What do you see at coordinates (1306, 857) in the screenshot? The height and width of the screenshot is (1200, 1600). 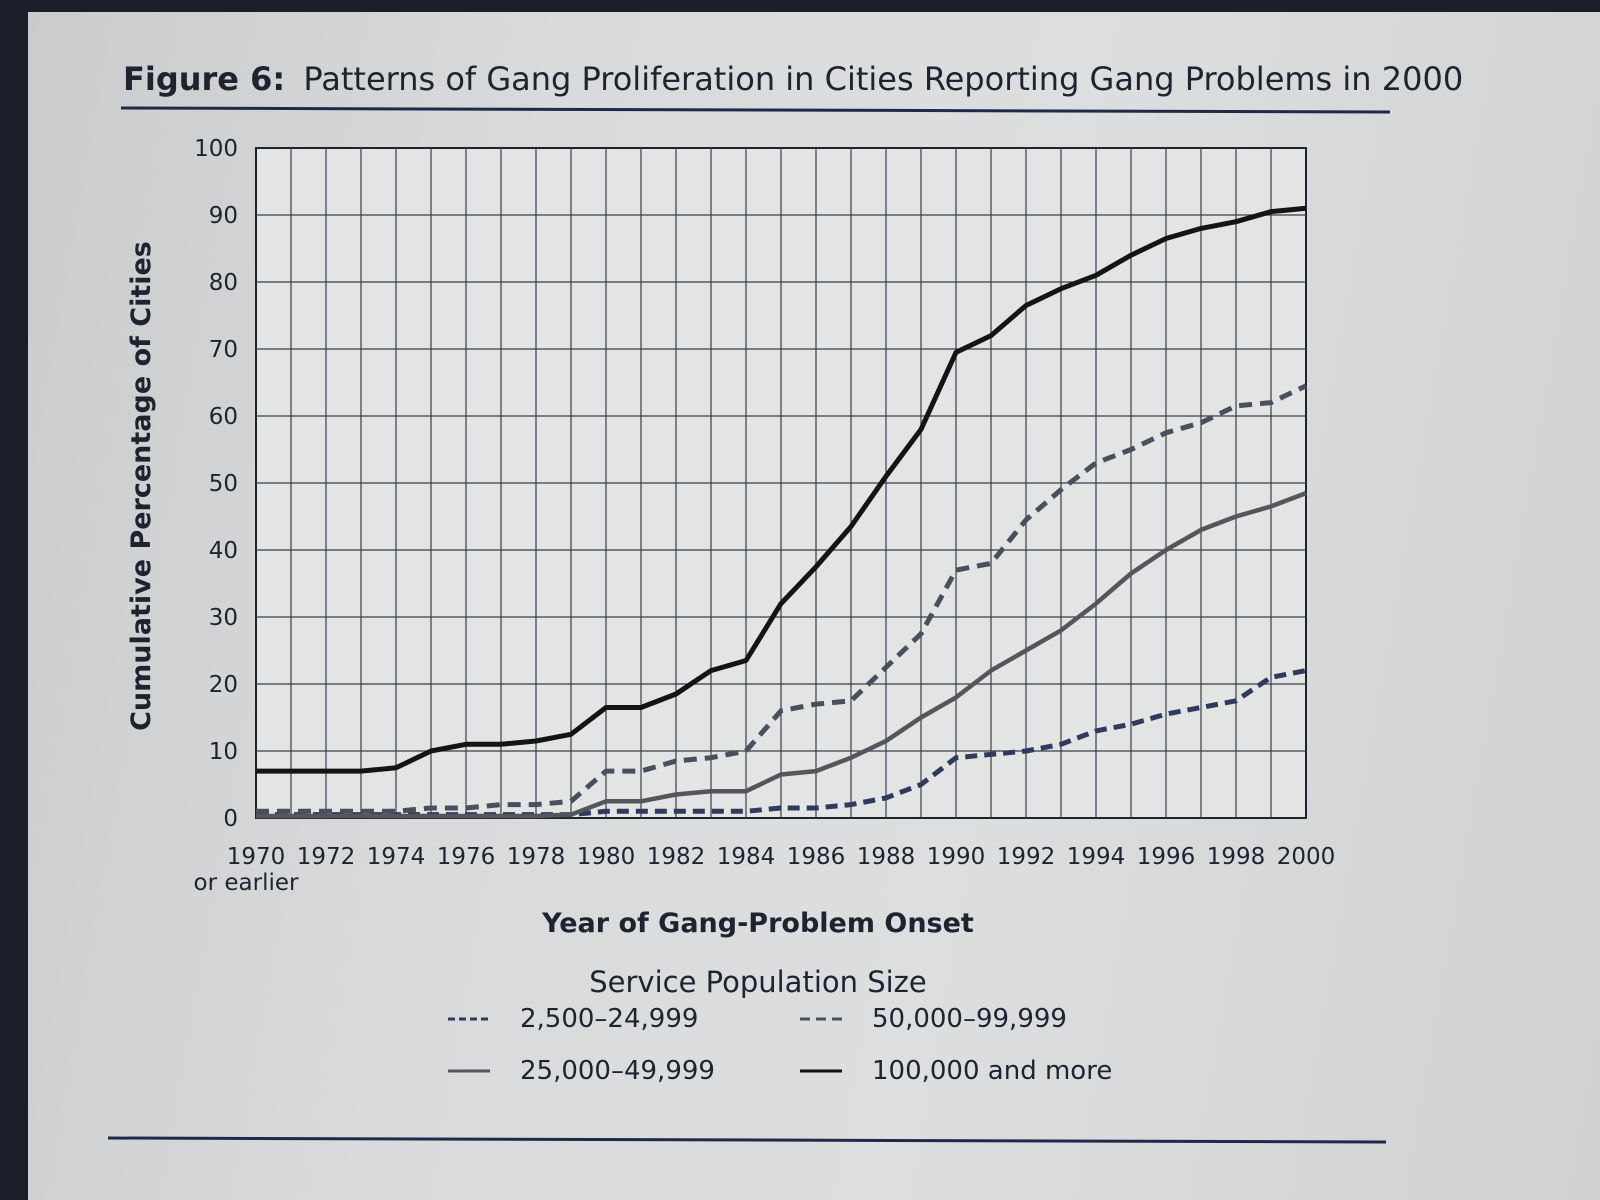 I see `x-tick-label: 2000` at bounding box center [1306, 857].